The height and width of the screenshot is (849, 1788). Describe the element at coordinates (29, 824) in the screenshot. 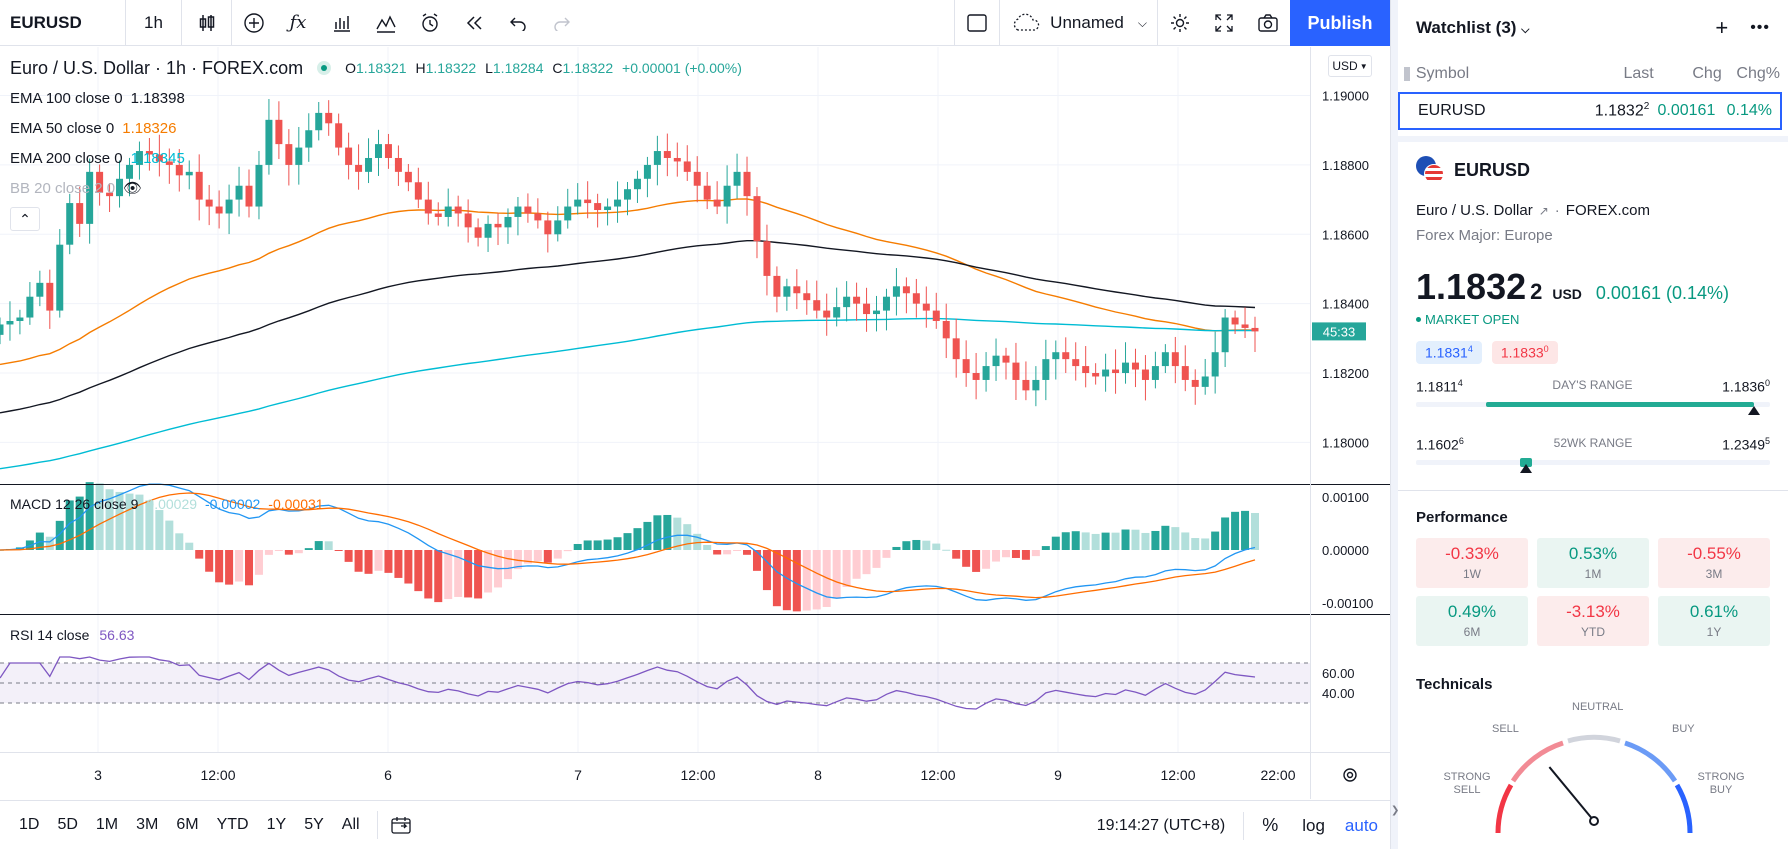

I see `range-1d: 1D` at that location.